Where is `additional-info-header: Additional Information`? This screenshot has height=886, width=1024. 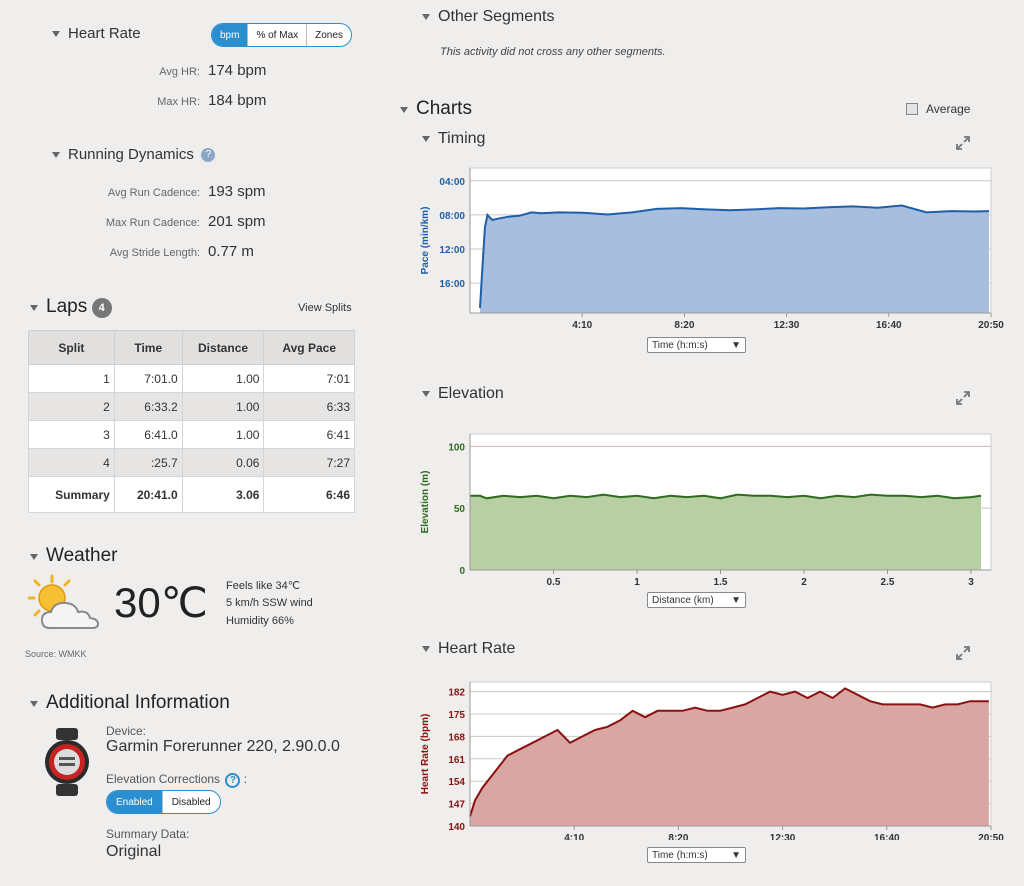
additional-info-header: Additional Information is located at coordinates (130, 703).